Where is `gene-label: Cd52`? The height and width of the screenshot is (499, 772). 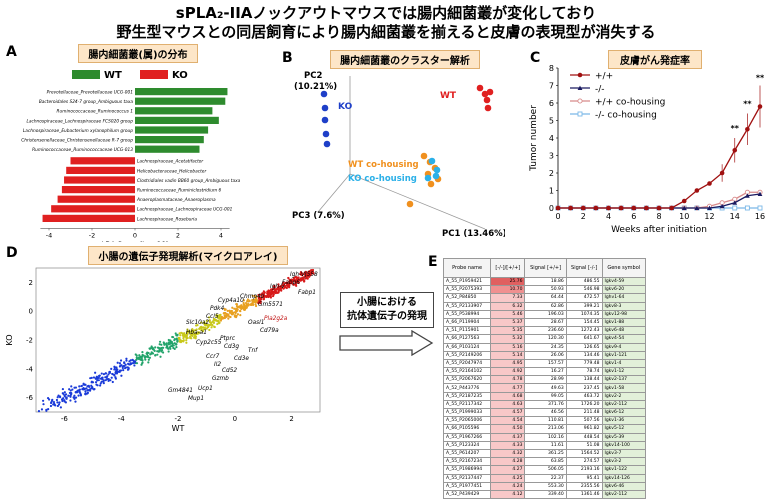 gene-label: Cd52 is located at coordinates (229, 371).